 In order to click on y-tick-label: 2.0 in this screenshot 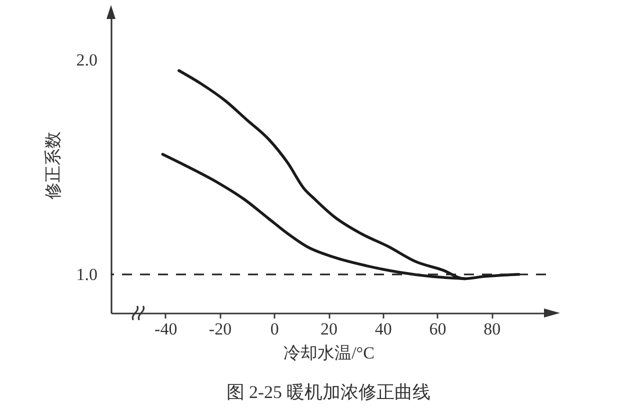, I will do `click(87, 60)`.